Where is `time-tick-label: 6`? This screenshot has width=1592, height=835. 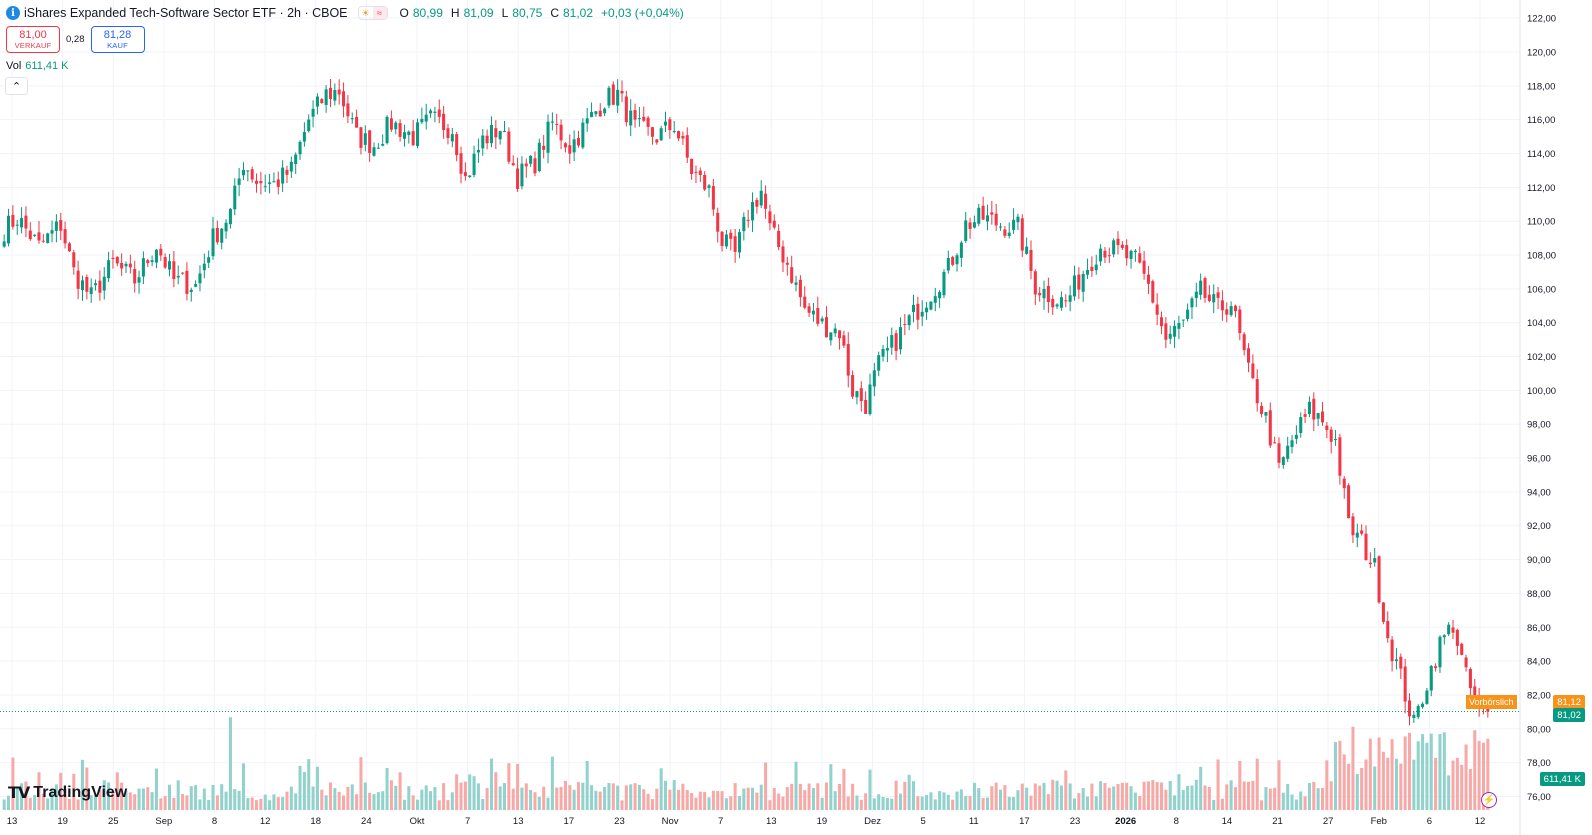 time-tick-label: 6 is located at coordinates (1429, 821).